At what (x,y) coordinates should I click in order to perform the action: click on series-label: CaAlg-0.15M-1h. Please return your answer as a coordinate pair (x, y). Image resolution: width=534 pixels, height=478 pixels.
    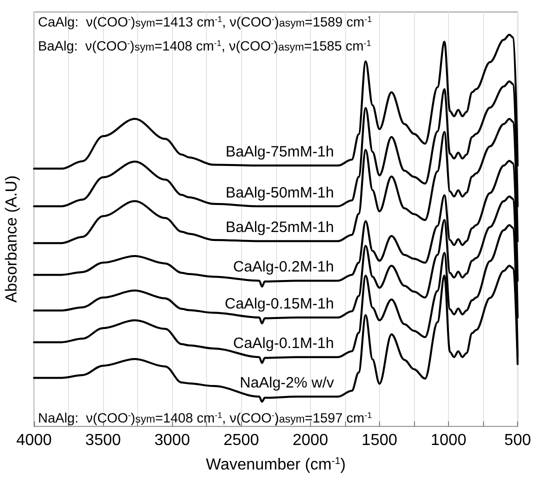
    Looking at the image, I should click on (279, 304).